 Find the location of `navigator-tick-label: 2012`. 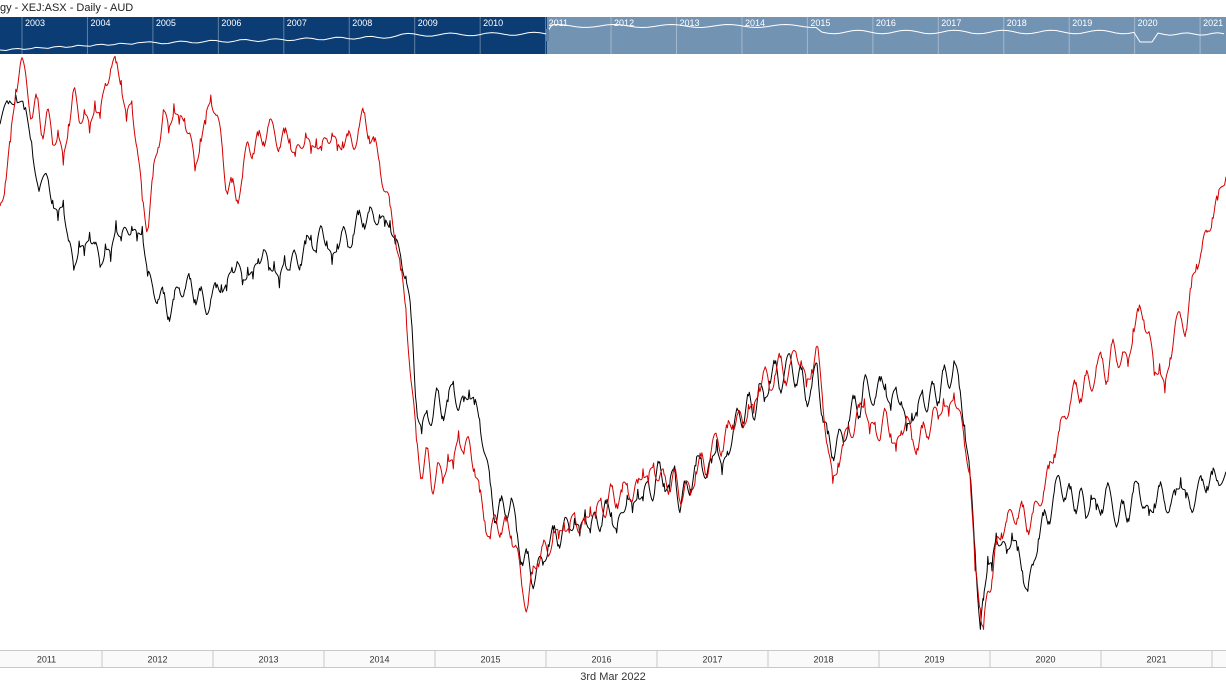

navigator-tick-label: 2012 is located at coordinates (624, 23).